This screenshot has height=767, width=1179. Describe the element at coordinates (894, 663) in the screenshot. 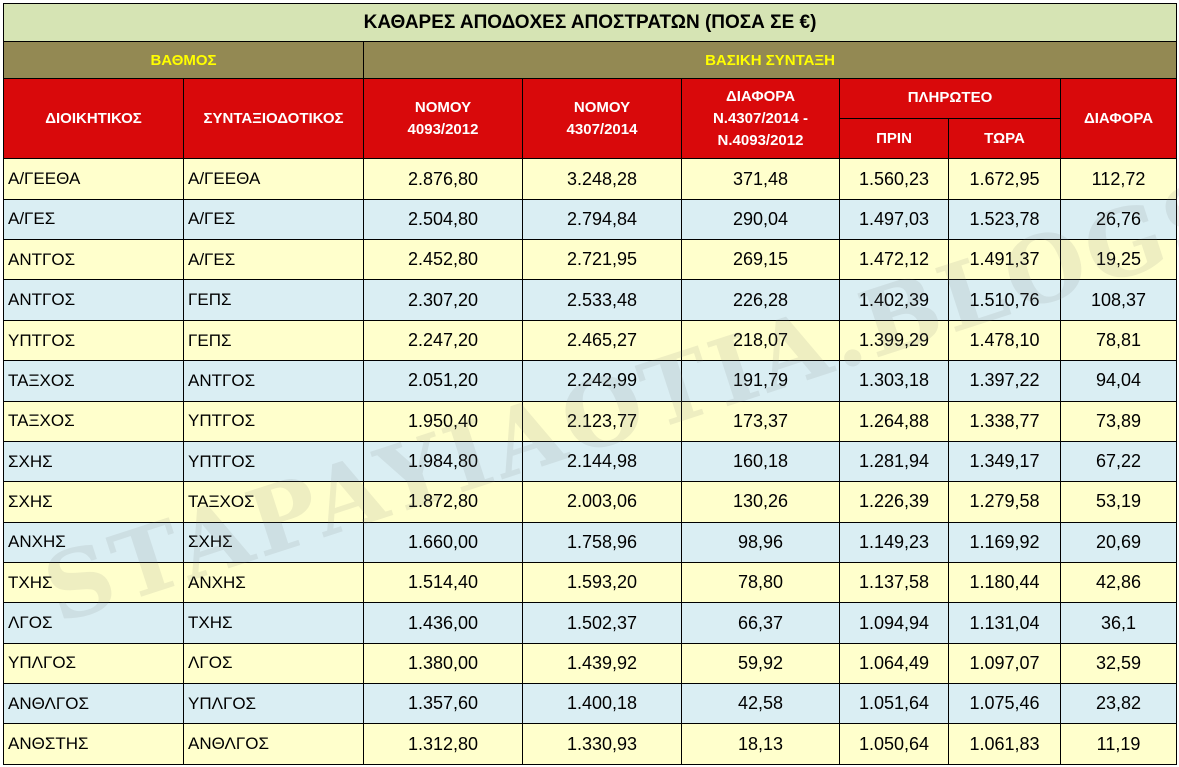

I see `paid-before-cell: 1.064,49` at that location.